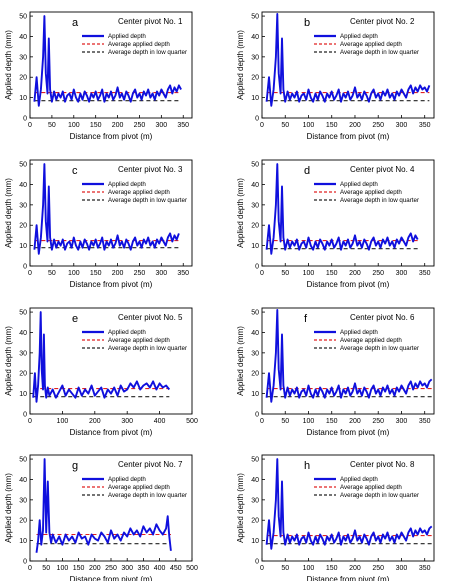  Describe the element at coordinates (382, 169) in the screenshot. I see `panel-title: Center pivot No. 4` at that location.